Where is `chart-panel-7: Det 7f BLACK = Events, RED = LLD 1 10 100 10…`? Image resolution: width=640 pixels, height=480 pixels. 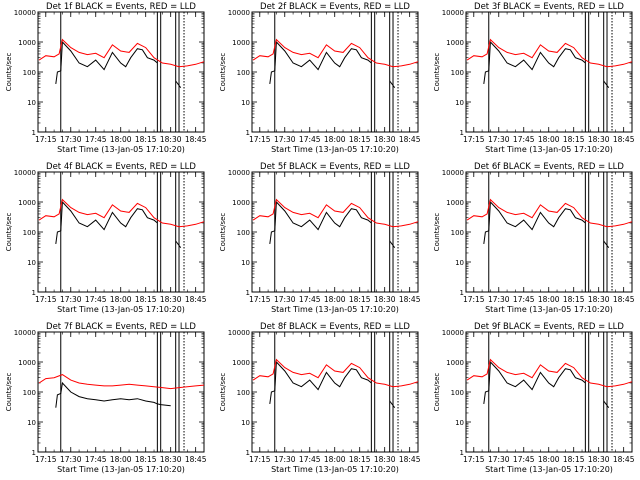
chart-panel-7: Det 7f BLACK = Events, RED = LLD 1 10 100 10… is located at coordinates (106, 398).